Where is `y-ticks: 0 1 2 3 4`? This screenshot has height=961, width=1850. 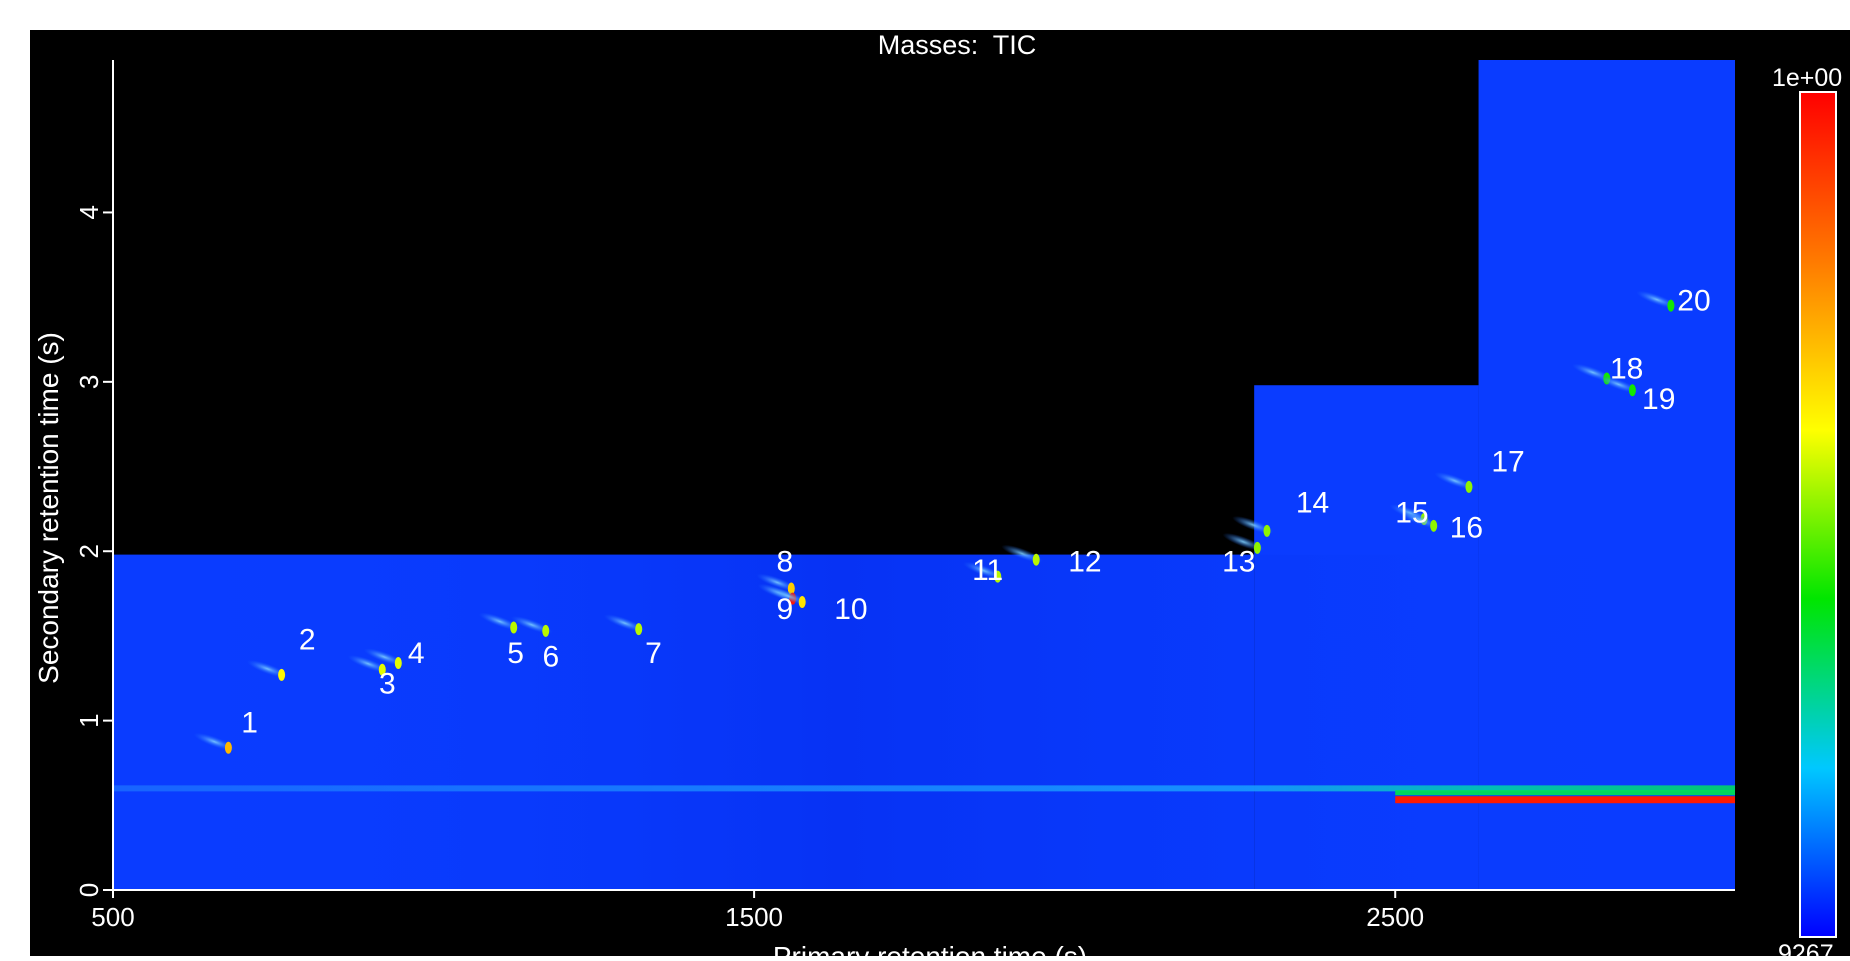
y-ticks: 0 1 2 3 4 is located at coordinates (93, 551).